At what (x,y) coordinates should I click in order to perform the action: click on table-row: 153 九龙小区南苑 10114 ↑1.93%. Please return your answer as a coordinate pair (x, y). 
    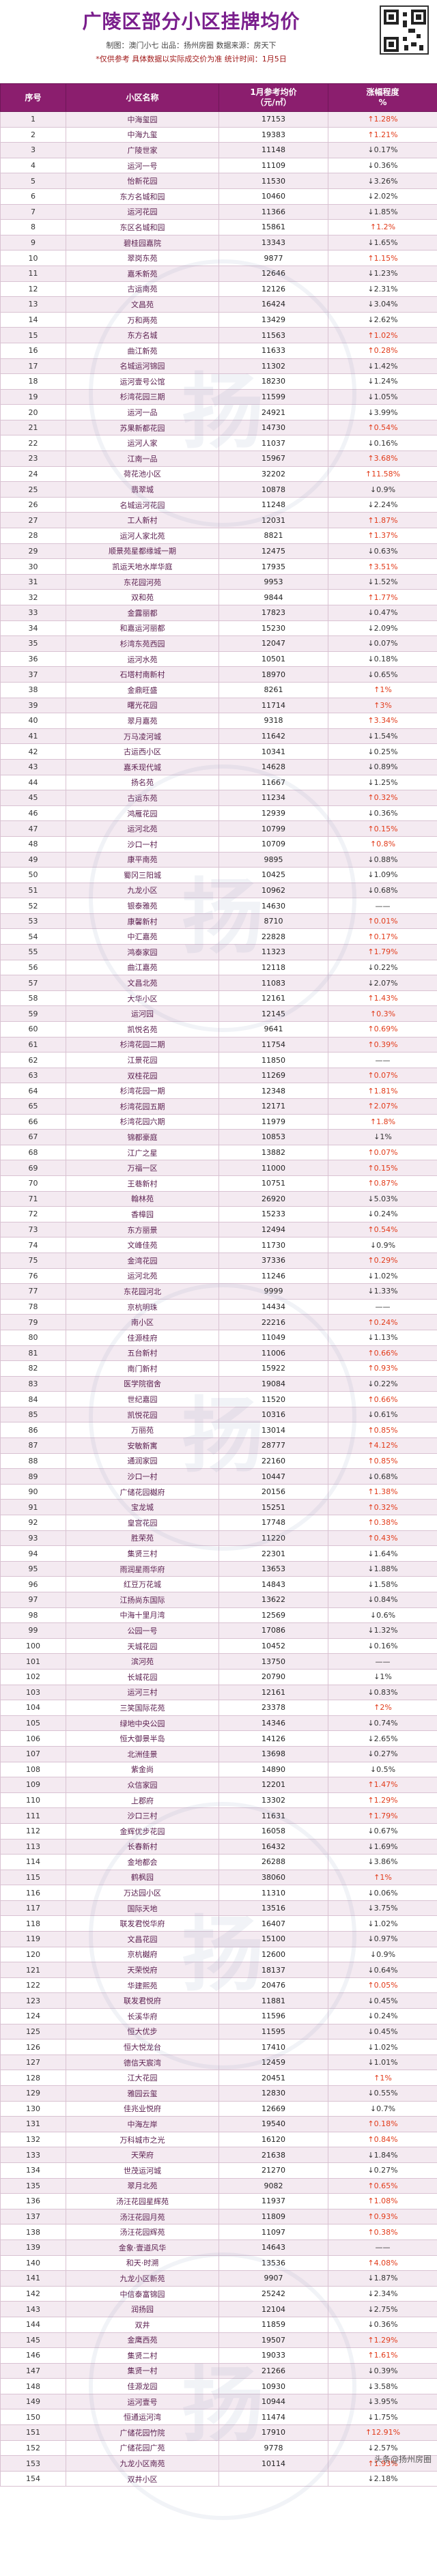
    Looking at the image, I should click on (218, 2463).